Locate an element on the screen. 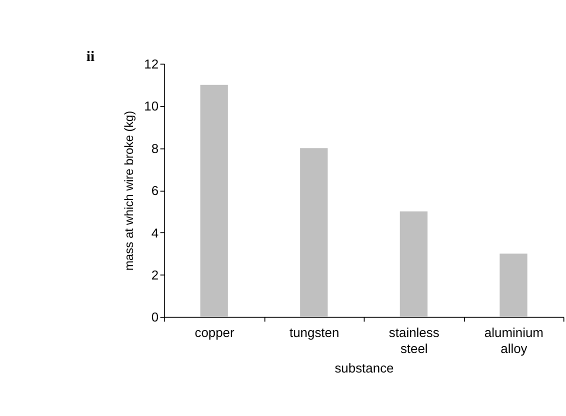 This screenshot has height=416, width=566. y-tick-label: 0 is located at coordinates (155, 317).